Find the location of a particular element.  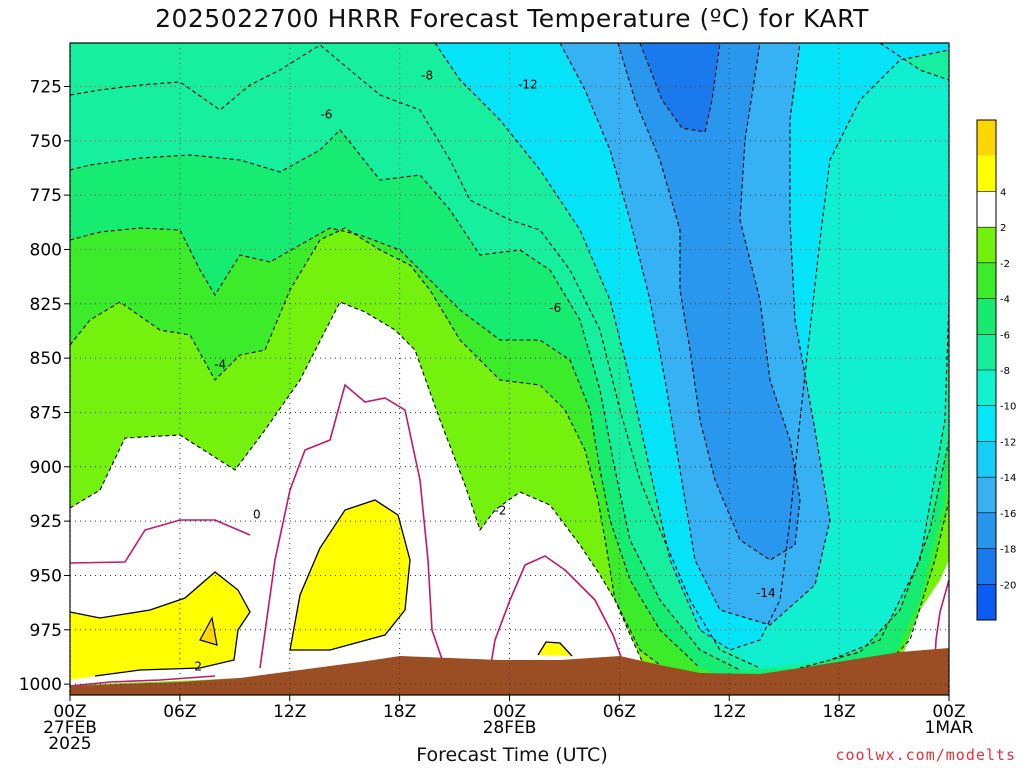

y-tick-label: 800 is located at coordinates (46, 250).